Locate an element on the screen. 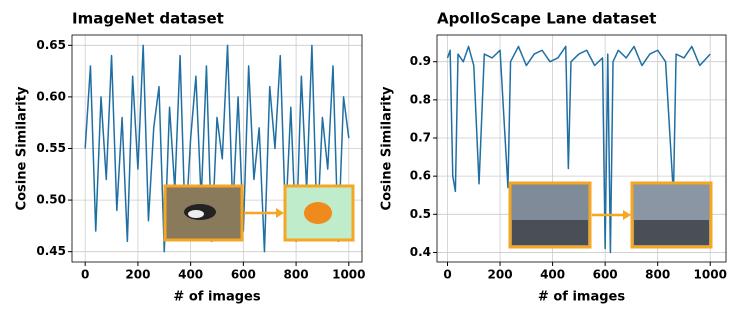 The height and width of the screenshot is (316, 748). fish is located at coordinates (318, 213).